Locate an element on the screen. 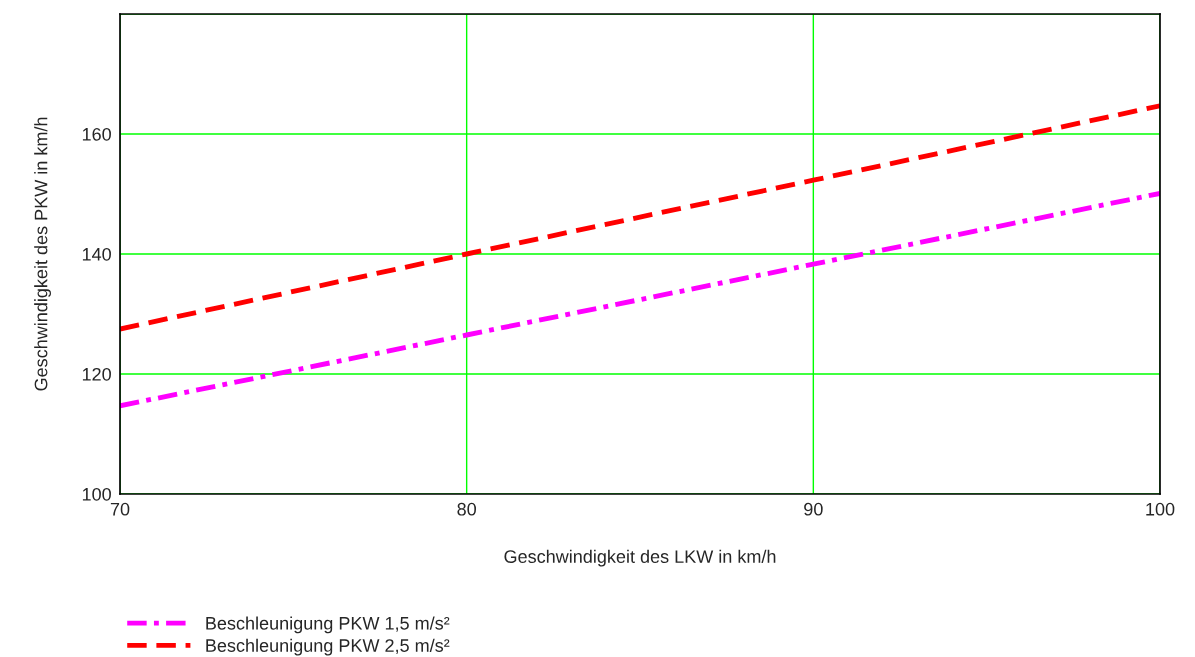 This screenshot has height=657, width=1195. y-tick-label: 100 is located at coordinates (96, 494).